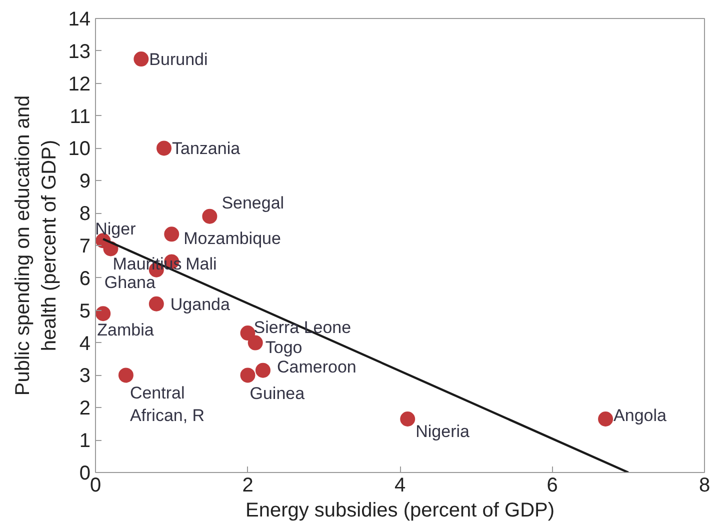 This screenshot has width=710, height=527. Describe the element at coordinates (552, 485) in the screenshot. I see `x-tick-label: 6` at that location.